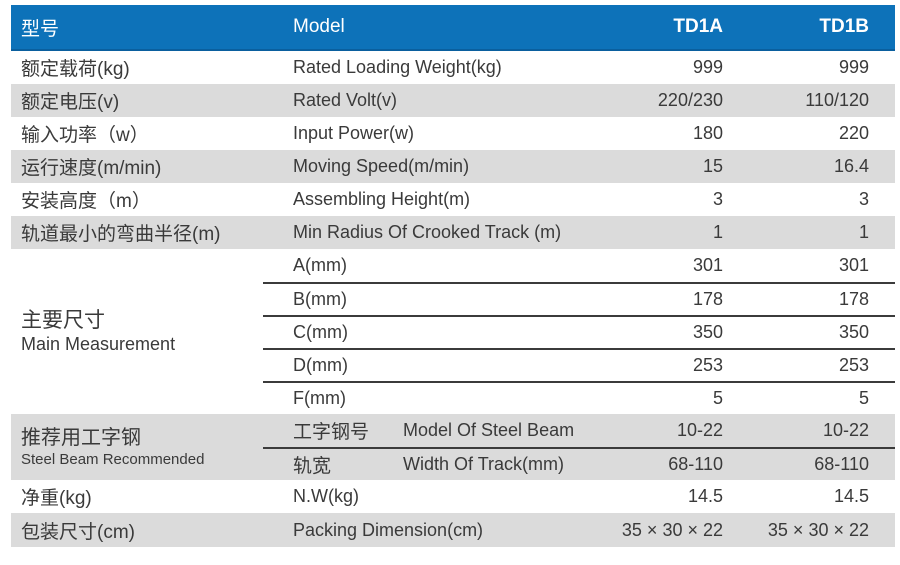 The image size is (900, 565). Describe the element at coordinates (354, 133) in the screenshot. I see `row-label-en: Input Power(w)` at that location.